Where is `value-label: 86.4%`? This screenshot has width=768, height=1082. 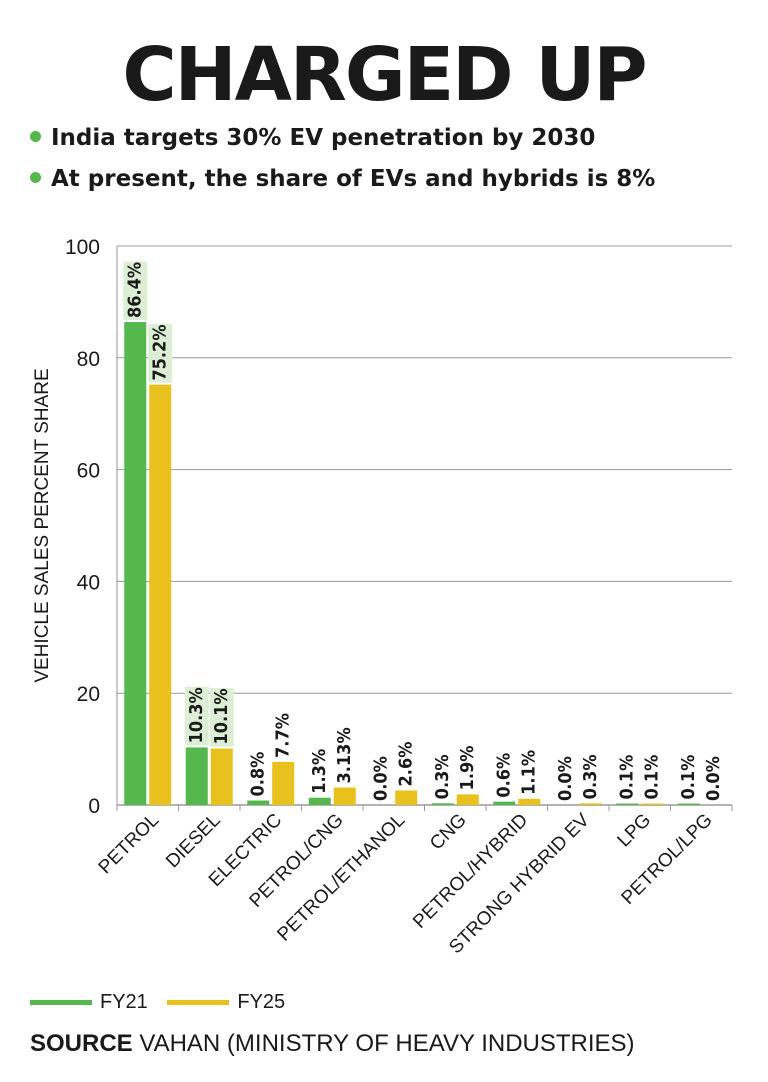
value-label: 86.4% is located at coordinates (134, 290).